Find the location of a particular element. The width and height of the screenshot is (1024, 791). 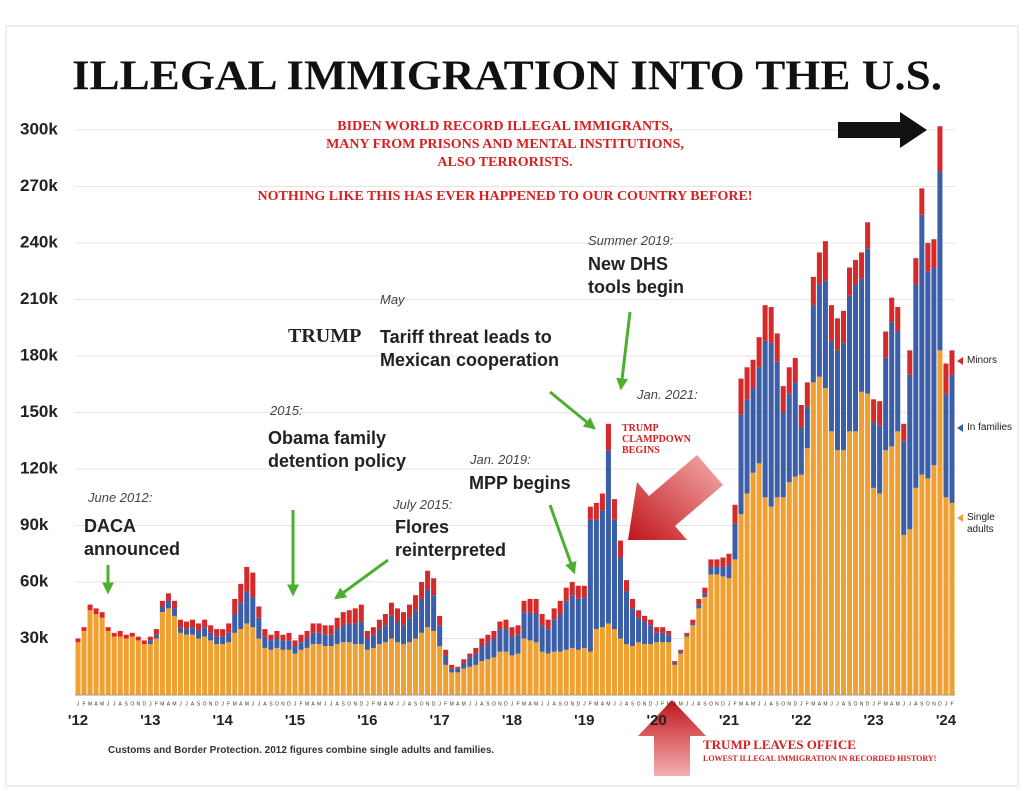

y-tick-label: 90k is located at coordinates (34, 524).